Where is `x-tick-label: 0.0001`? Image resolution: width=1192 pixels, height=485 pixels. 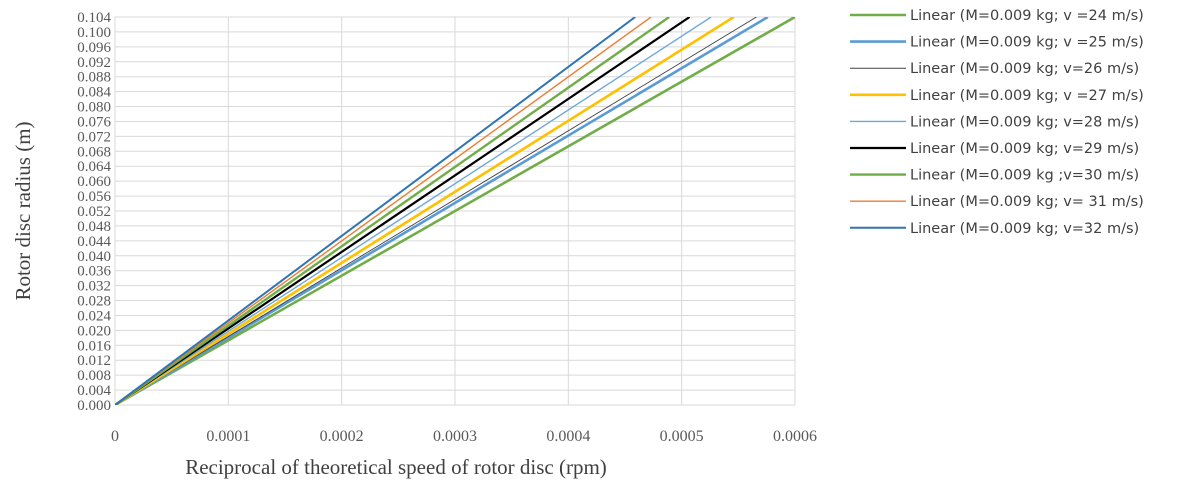
x-tick-label: 0.0001 is located at coordinates (228, 436).